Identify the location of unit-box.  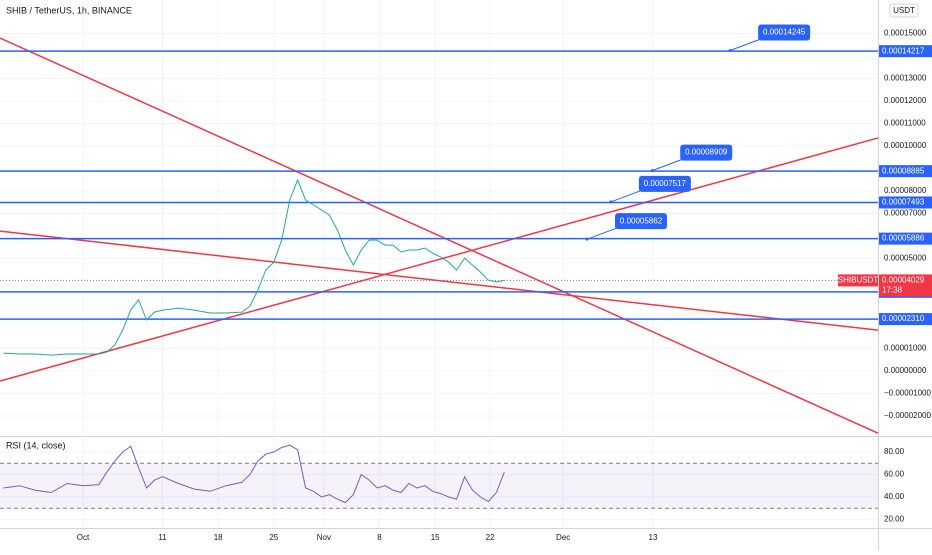
(904, 10).